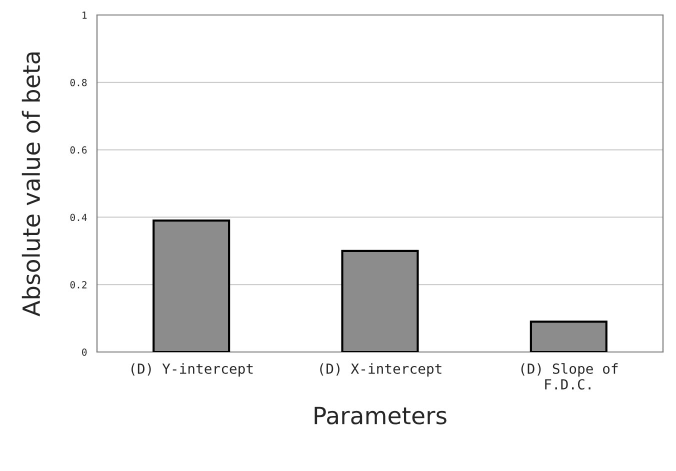 The width and height of the screenshot is (676, 471). Describe the element at coordinates (569, 376) in the screenshot. I see `x-tick-label: (D) Slope of F.D.C.` at that location.